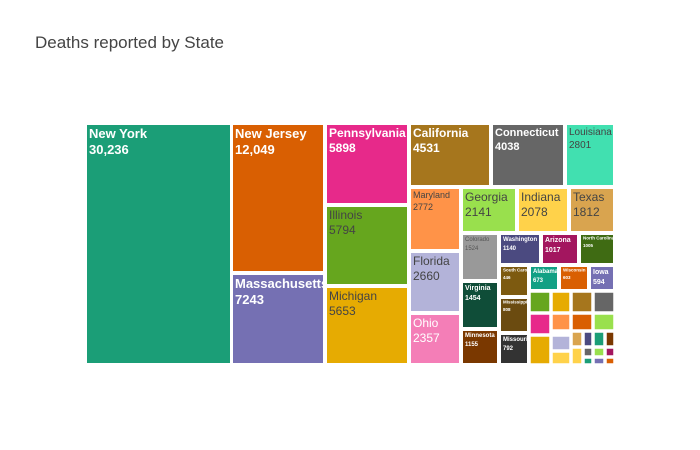  I want to click on treemap-tile-value: 5794, so click(342, 230).